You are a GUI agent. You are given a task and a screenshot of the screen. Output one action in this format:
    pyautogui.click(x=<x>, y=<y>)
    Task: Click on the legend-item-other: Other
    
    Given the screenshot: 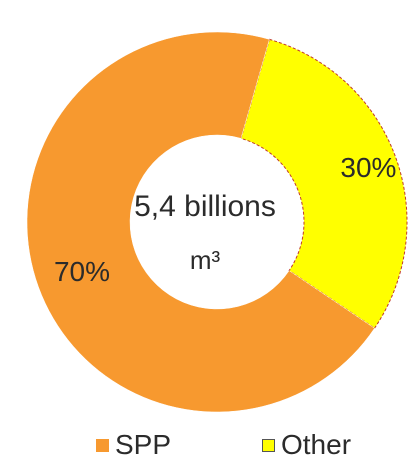 What is the action you would take?
    pyautogui.click(x=306, y=445)
    